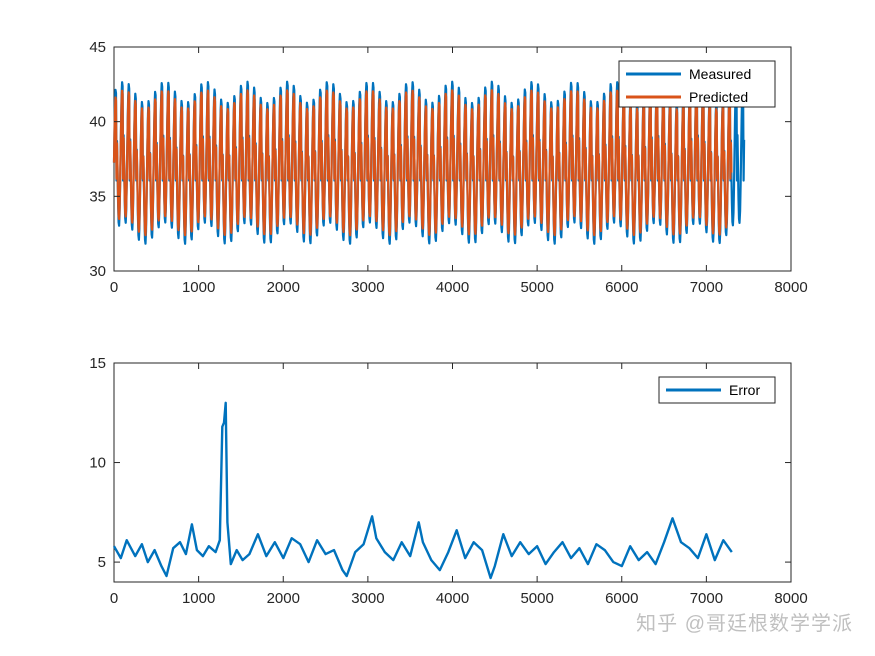  I want to click on bottom-legend: Error, so click(717, 390).